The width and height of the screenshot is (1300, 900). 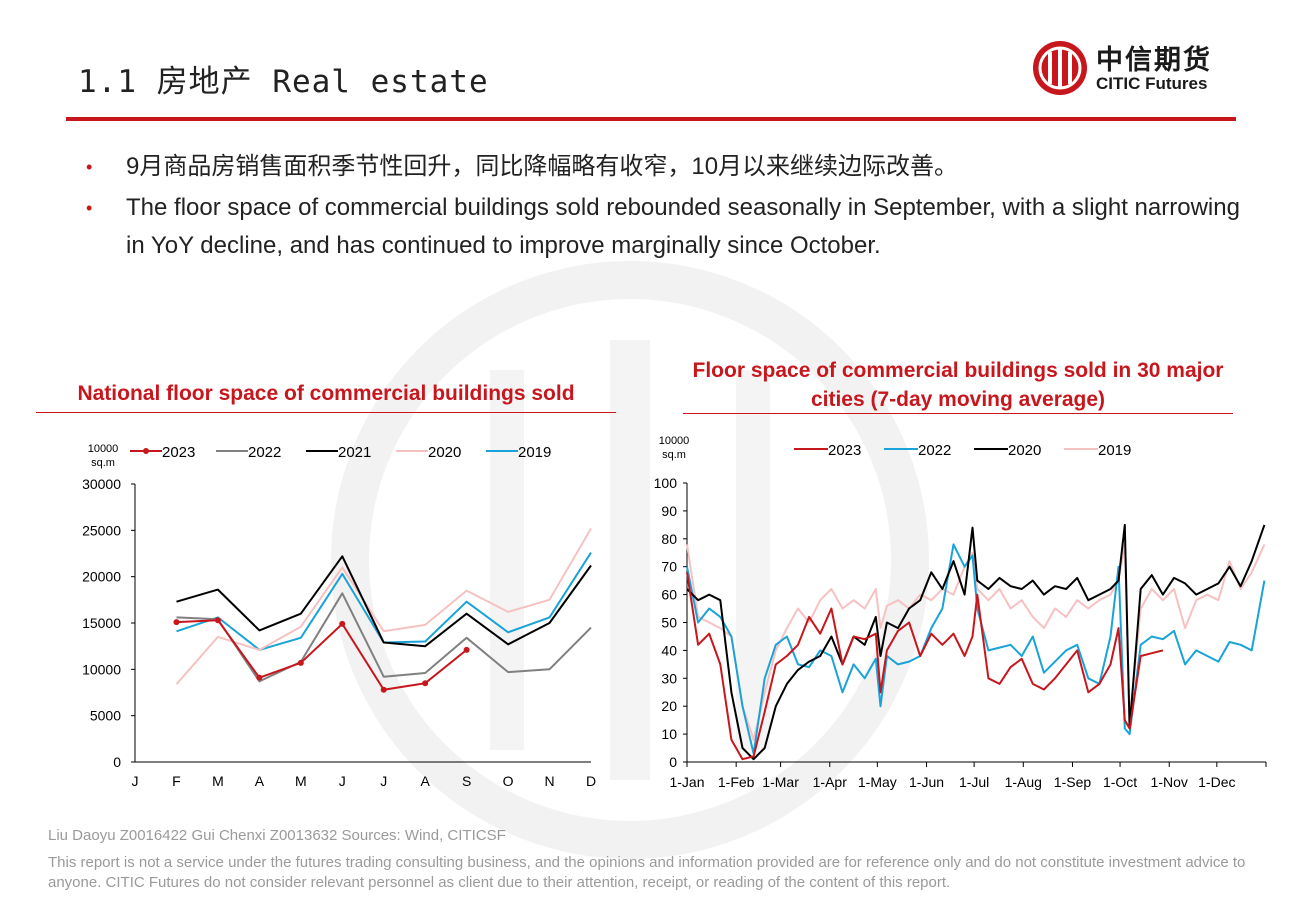 What do you see at coordinates (830, 782) in the screenshot?
I see `x-tick-label: 1-Apr` at bounding box center [830, 782].